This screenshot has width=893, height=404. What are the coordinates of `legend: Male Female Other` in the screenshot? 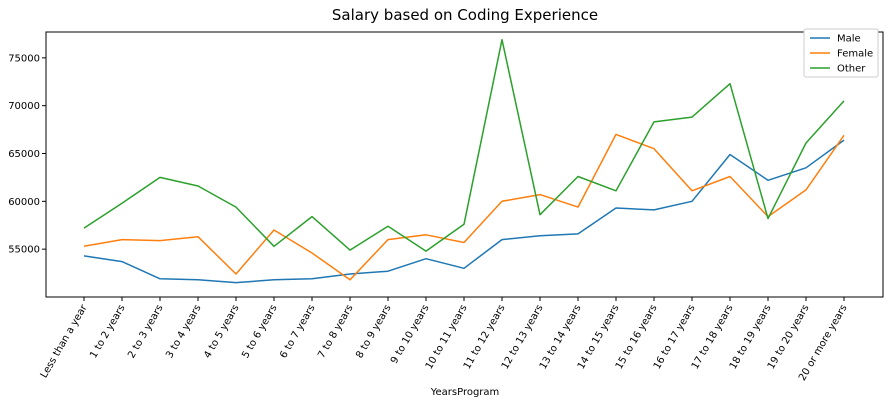 It's located at (841, 53).